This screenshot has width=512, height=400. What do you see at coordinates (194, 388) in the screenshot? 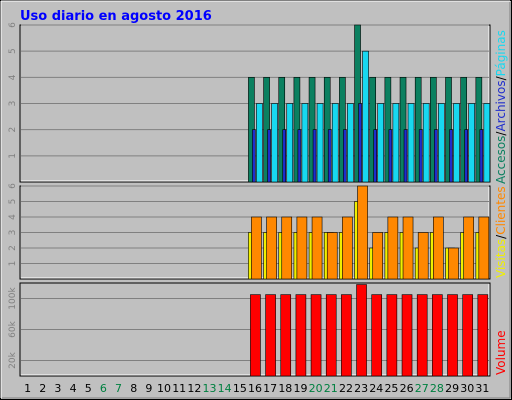
I see `x-tick-label-day-12: 12` at bounding box center [194, 388].